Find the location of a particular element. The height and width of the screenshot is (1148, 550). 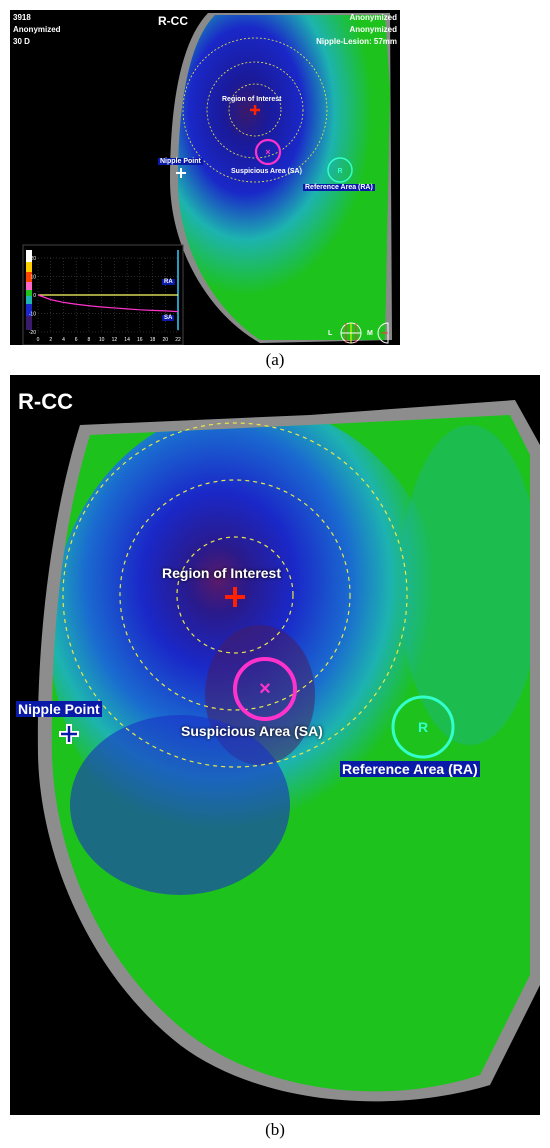

ra-circle is located at coordinates (340, 170).